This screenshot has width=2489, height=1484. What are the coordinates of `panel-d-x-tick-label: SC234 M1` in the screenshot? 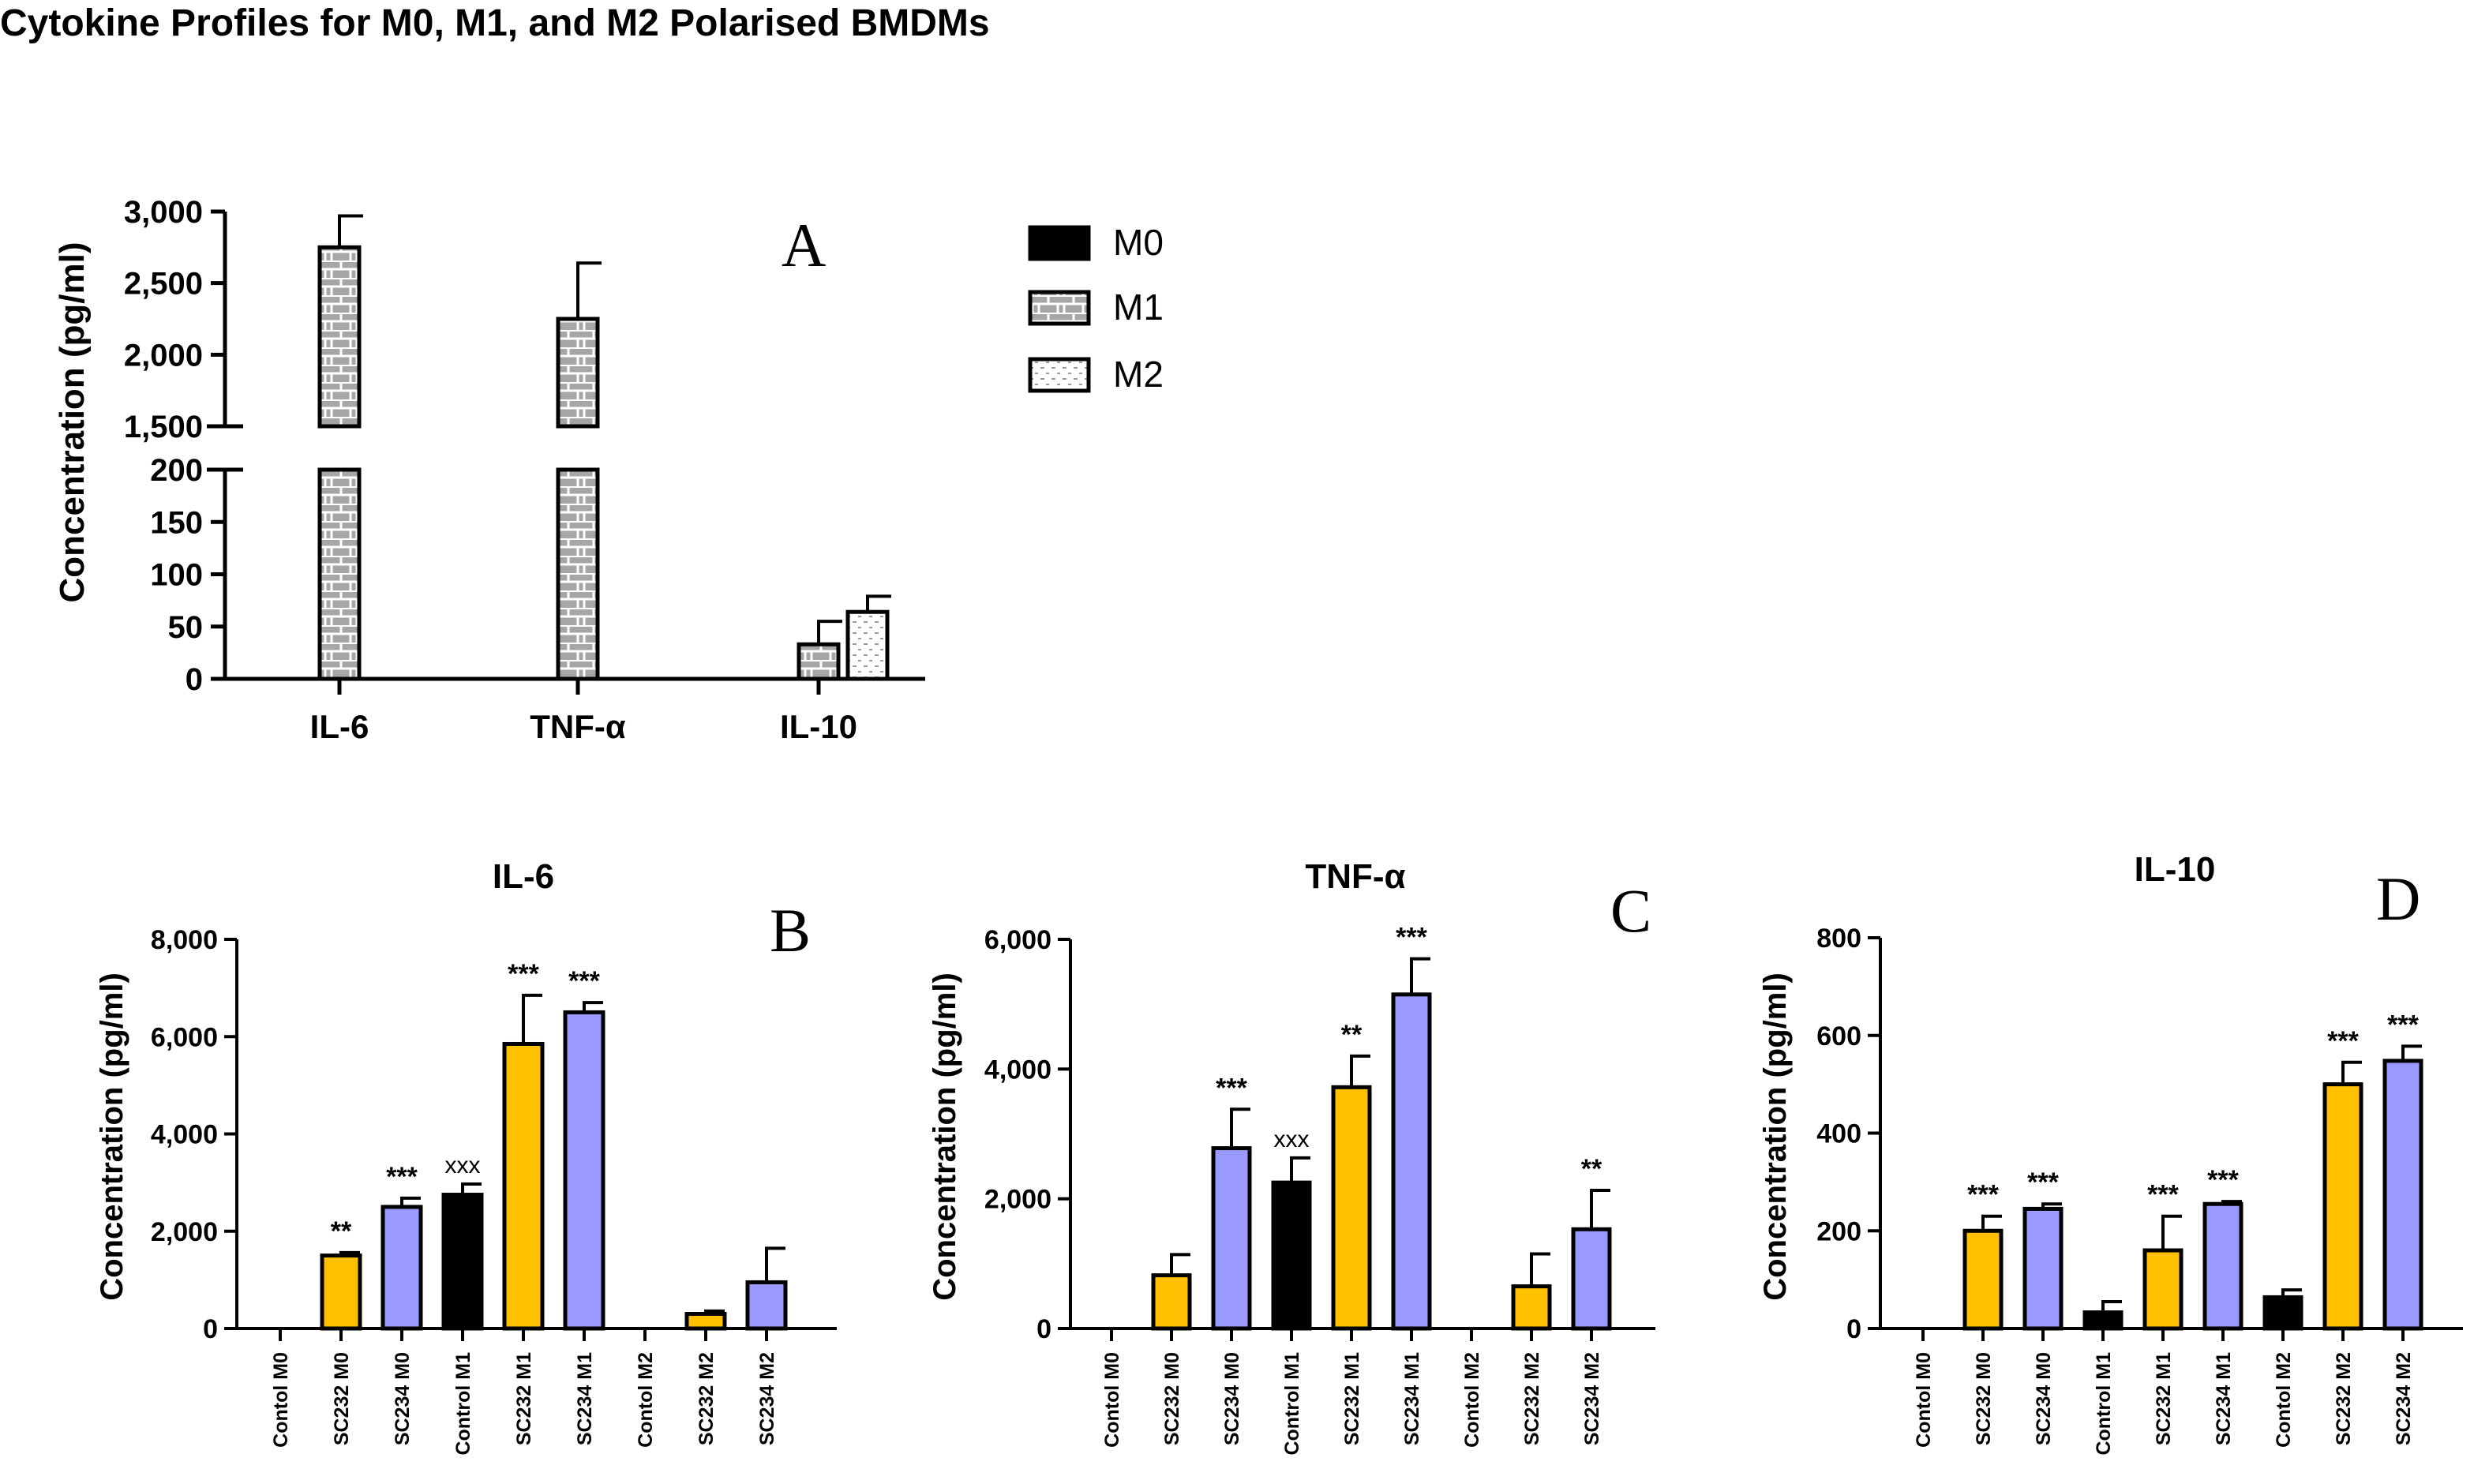 It's located at (2224, 1398).